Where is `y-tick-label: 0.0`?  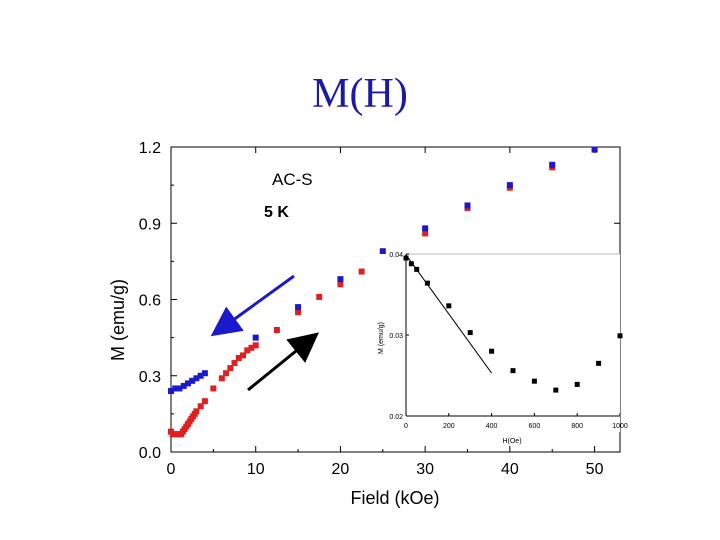
y-tick-label: 0.0 is located at coordinates (150, 453).